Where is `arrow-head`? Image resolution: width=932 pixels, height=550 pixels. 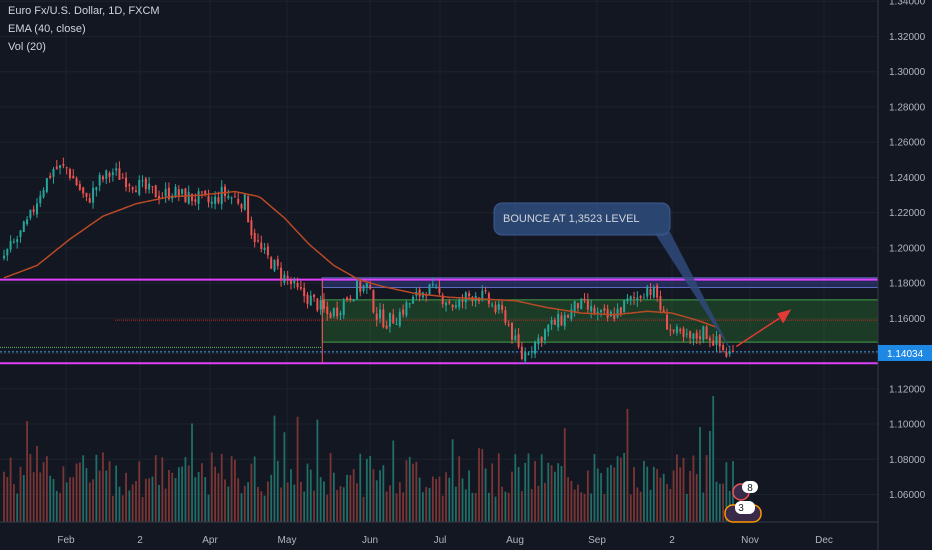 arrow-head is located at coordinates (784, 316).